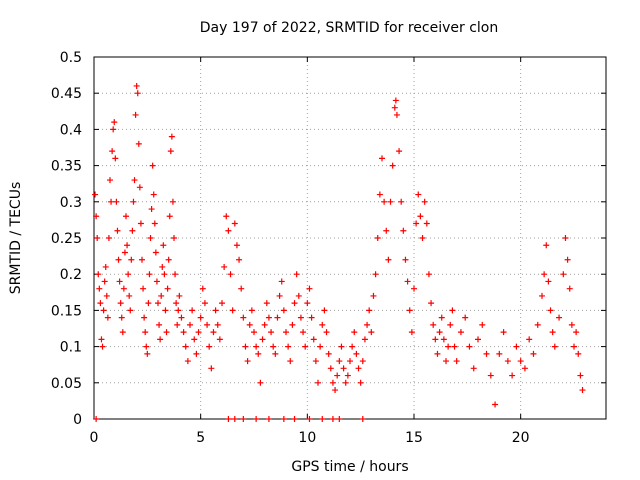 The image size is (640, 480). What do you see at coordinates (16, 238) in the screenshot?
I see `y-axis-label: SRMTID / TECUs` at bounding box center [16, 238].